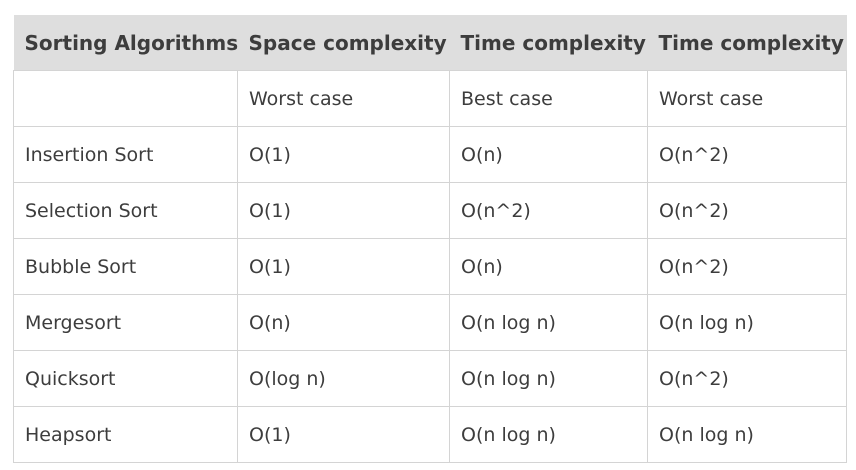 The image size is (856, 470). What do you see at coordinates (125, 154) in the screenshot?
I see `table-cell: Insertion Sort` at bounding box center [125, 154].